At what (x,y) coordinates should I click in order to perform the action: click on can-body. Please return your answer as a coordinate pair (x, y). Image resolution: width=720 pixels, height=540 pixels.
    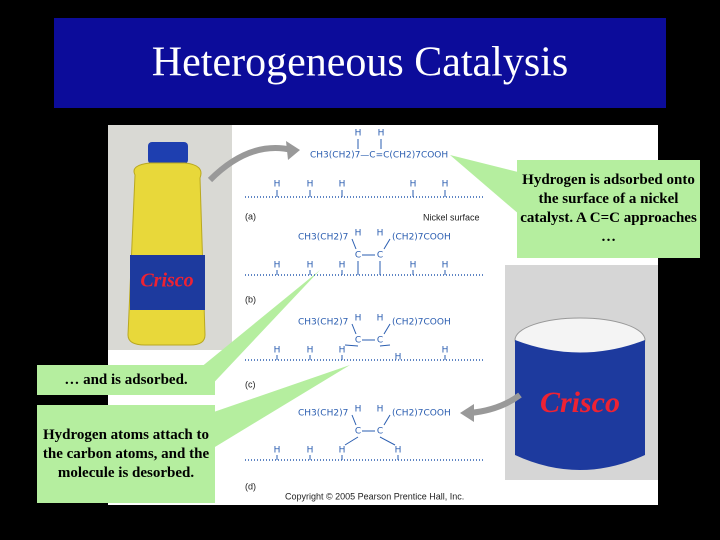
    Looking at the image, I should click on (580, 405).